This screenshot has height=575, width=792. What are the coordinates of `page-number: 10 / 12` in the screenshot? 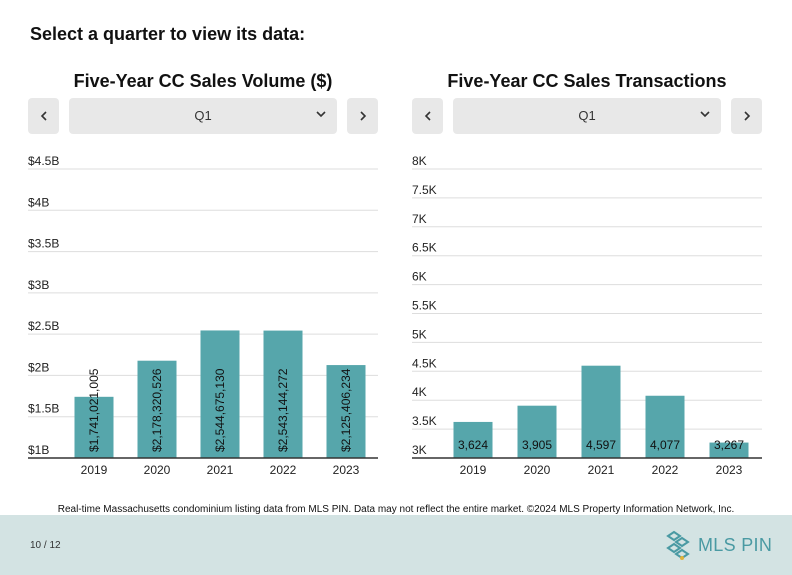 It's located at (45, 545).